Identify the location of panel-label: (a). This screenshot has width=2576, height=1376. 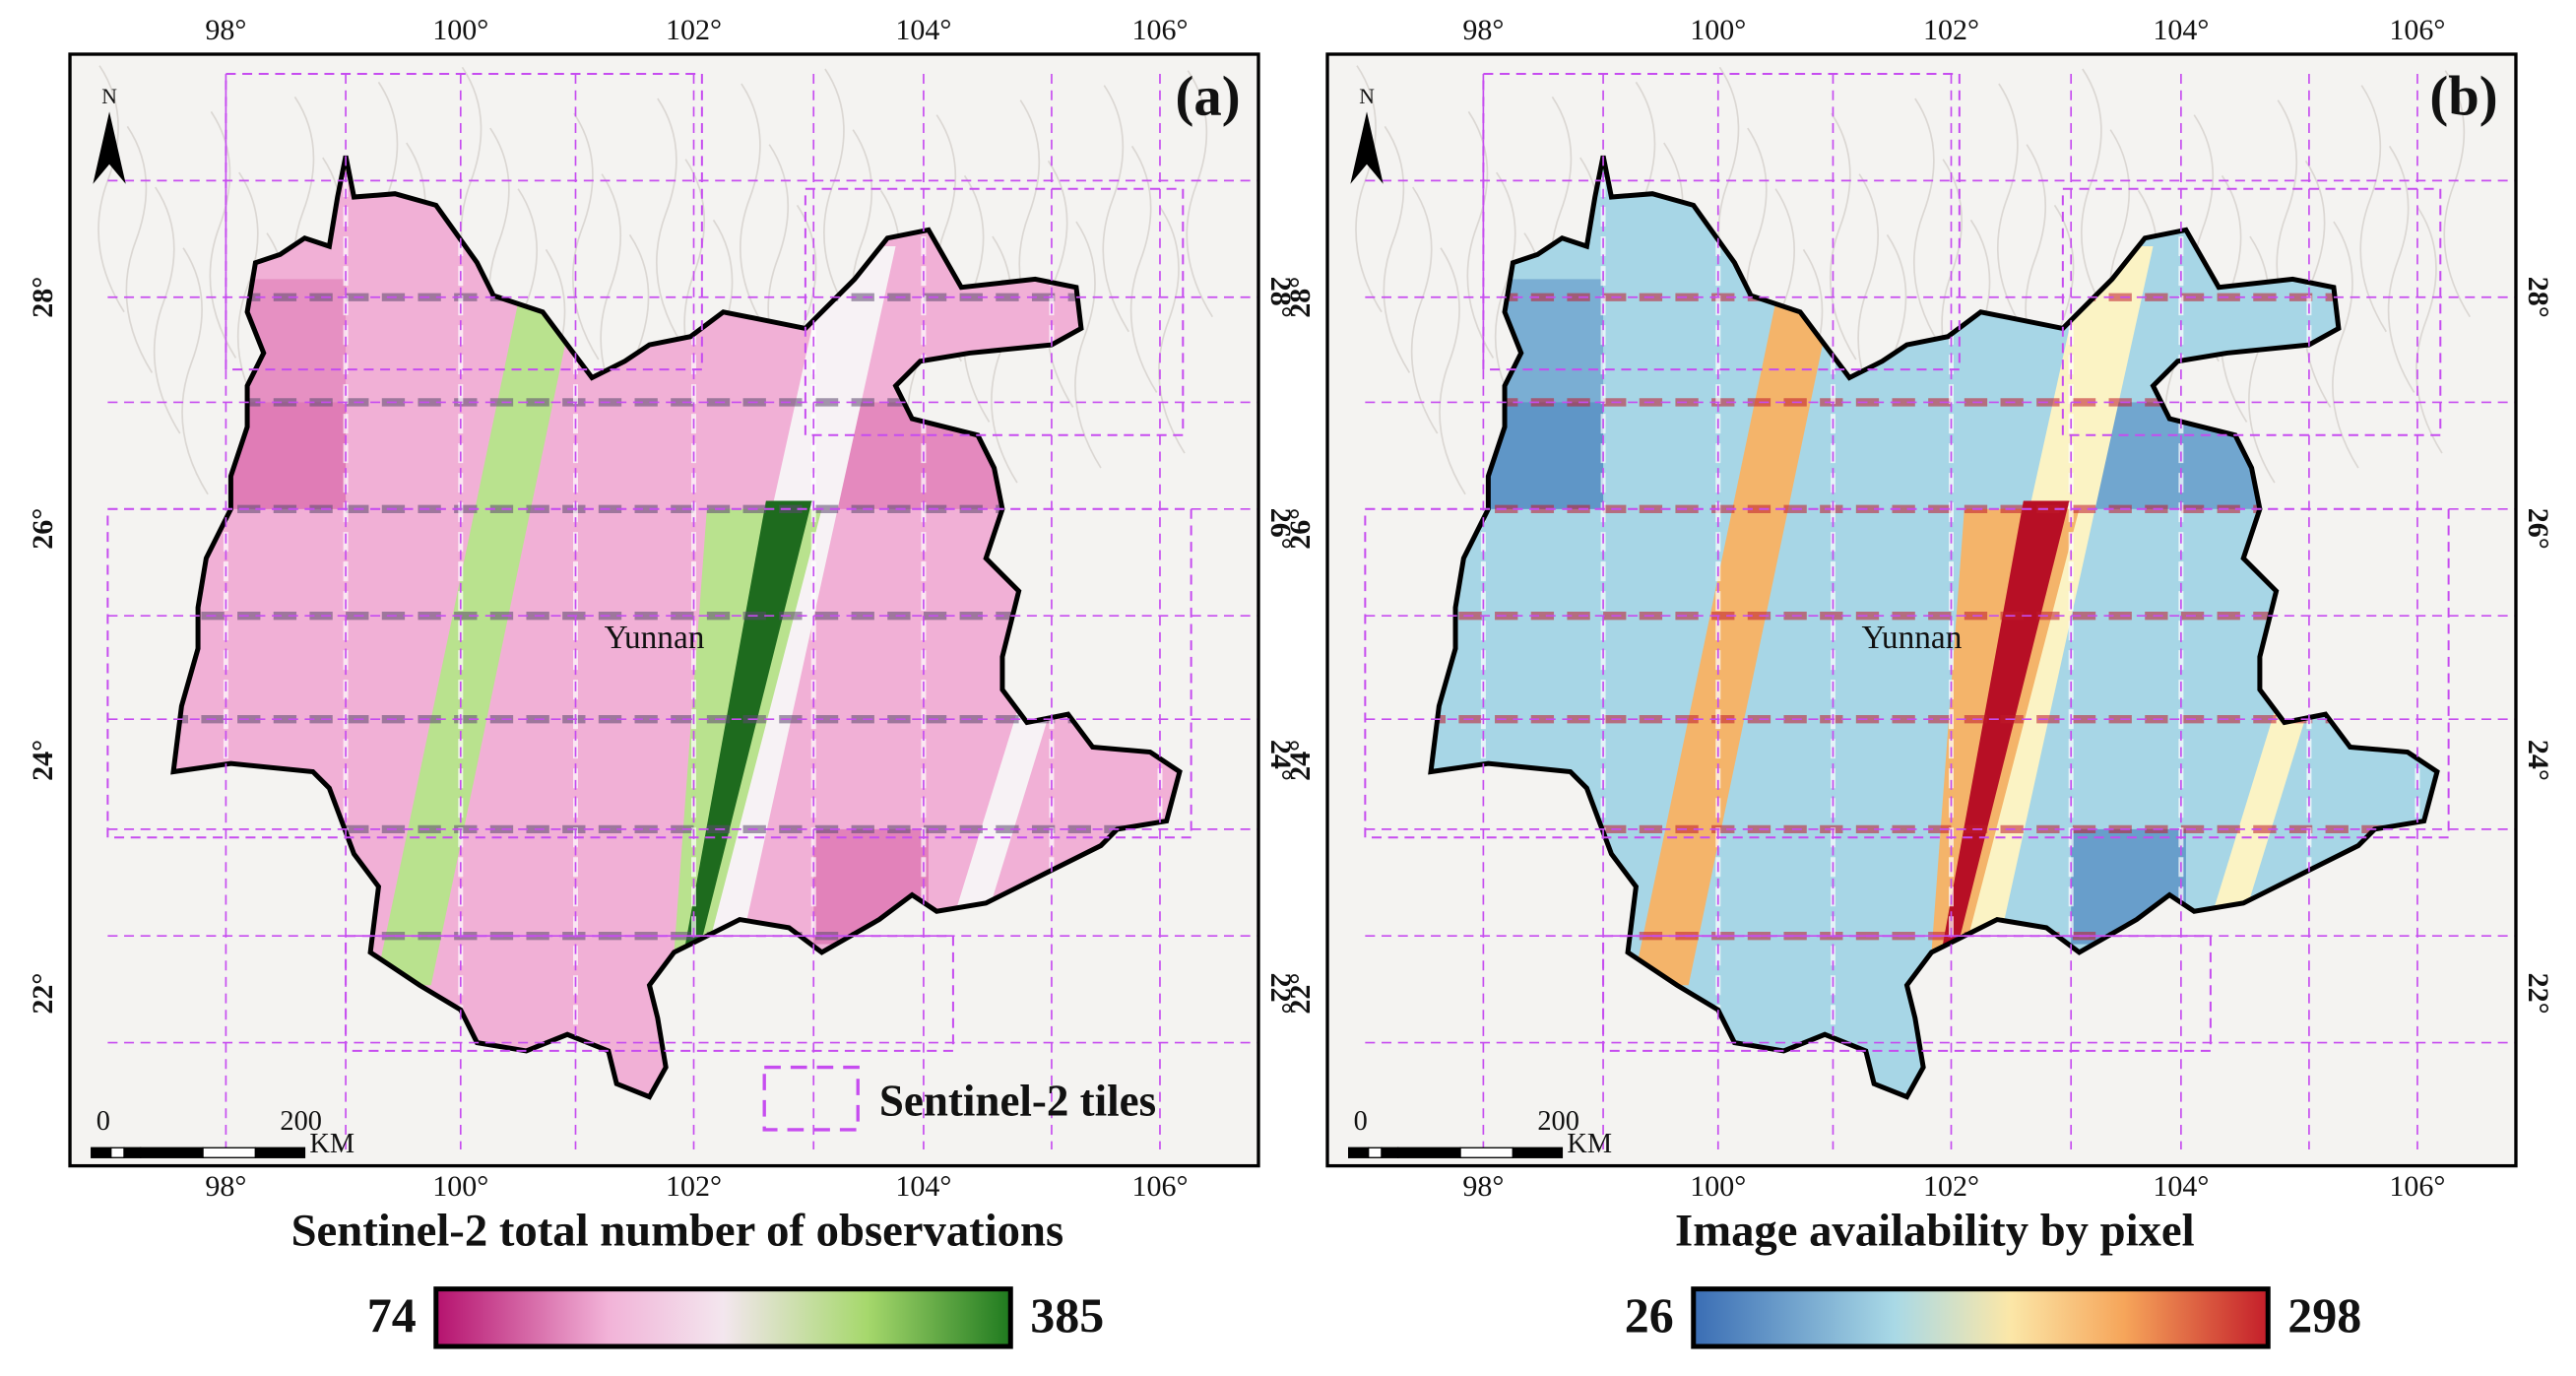
(1208, 96).